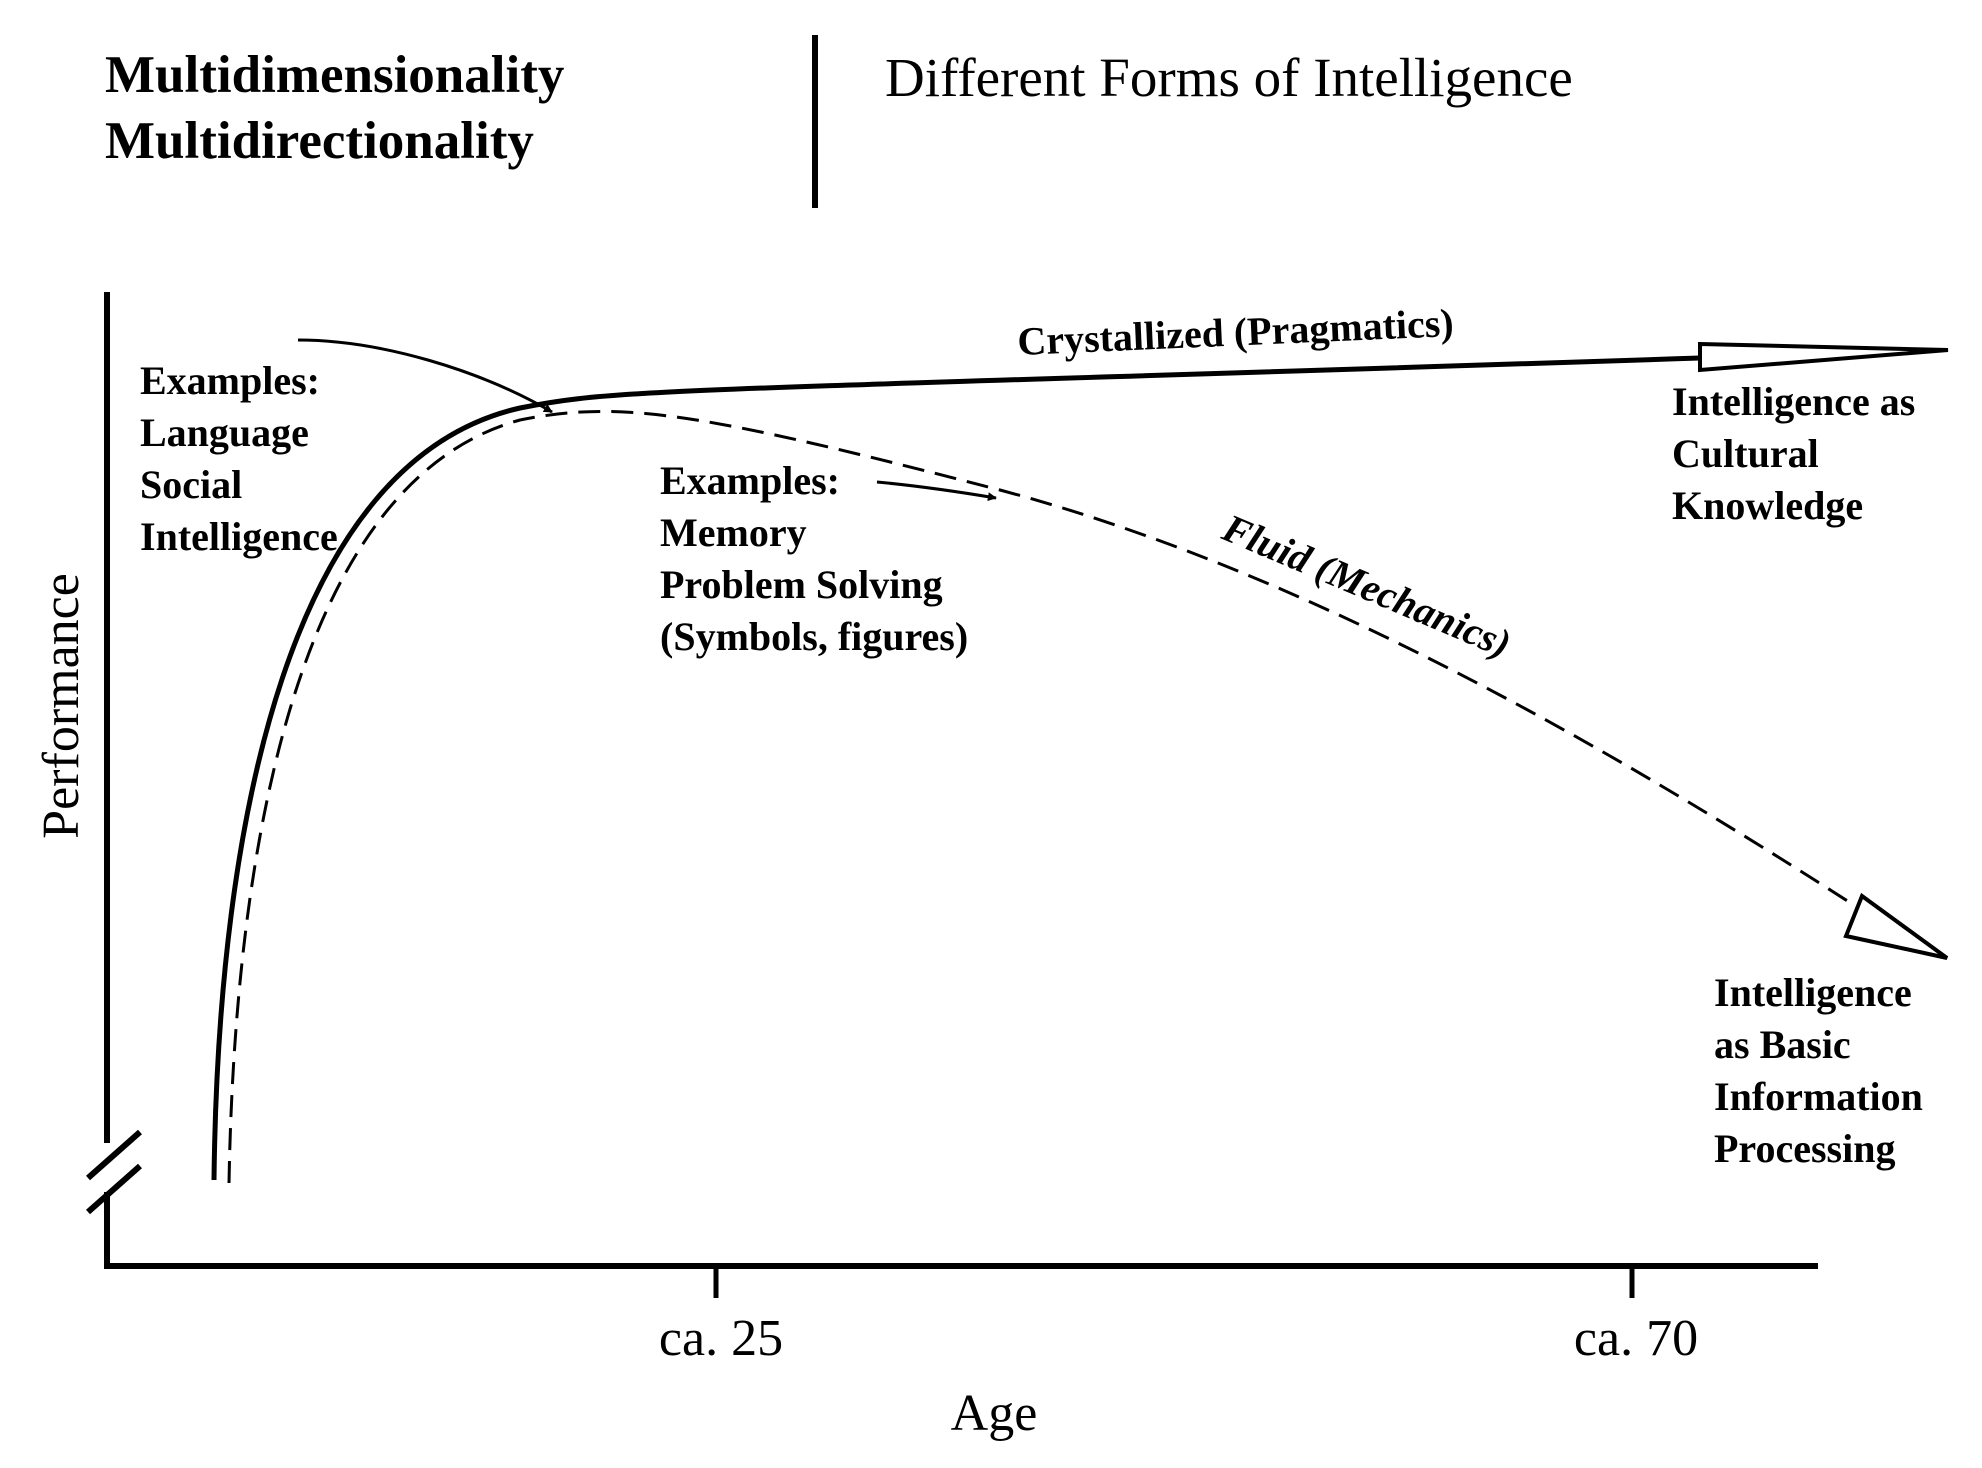 Image resolution: width=1982 pixels, height=1468 pixels. I want to click on fluid-outcome-line: Processing, so click(1804, 1148).